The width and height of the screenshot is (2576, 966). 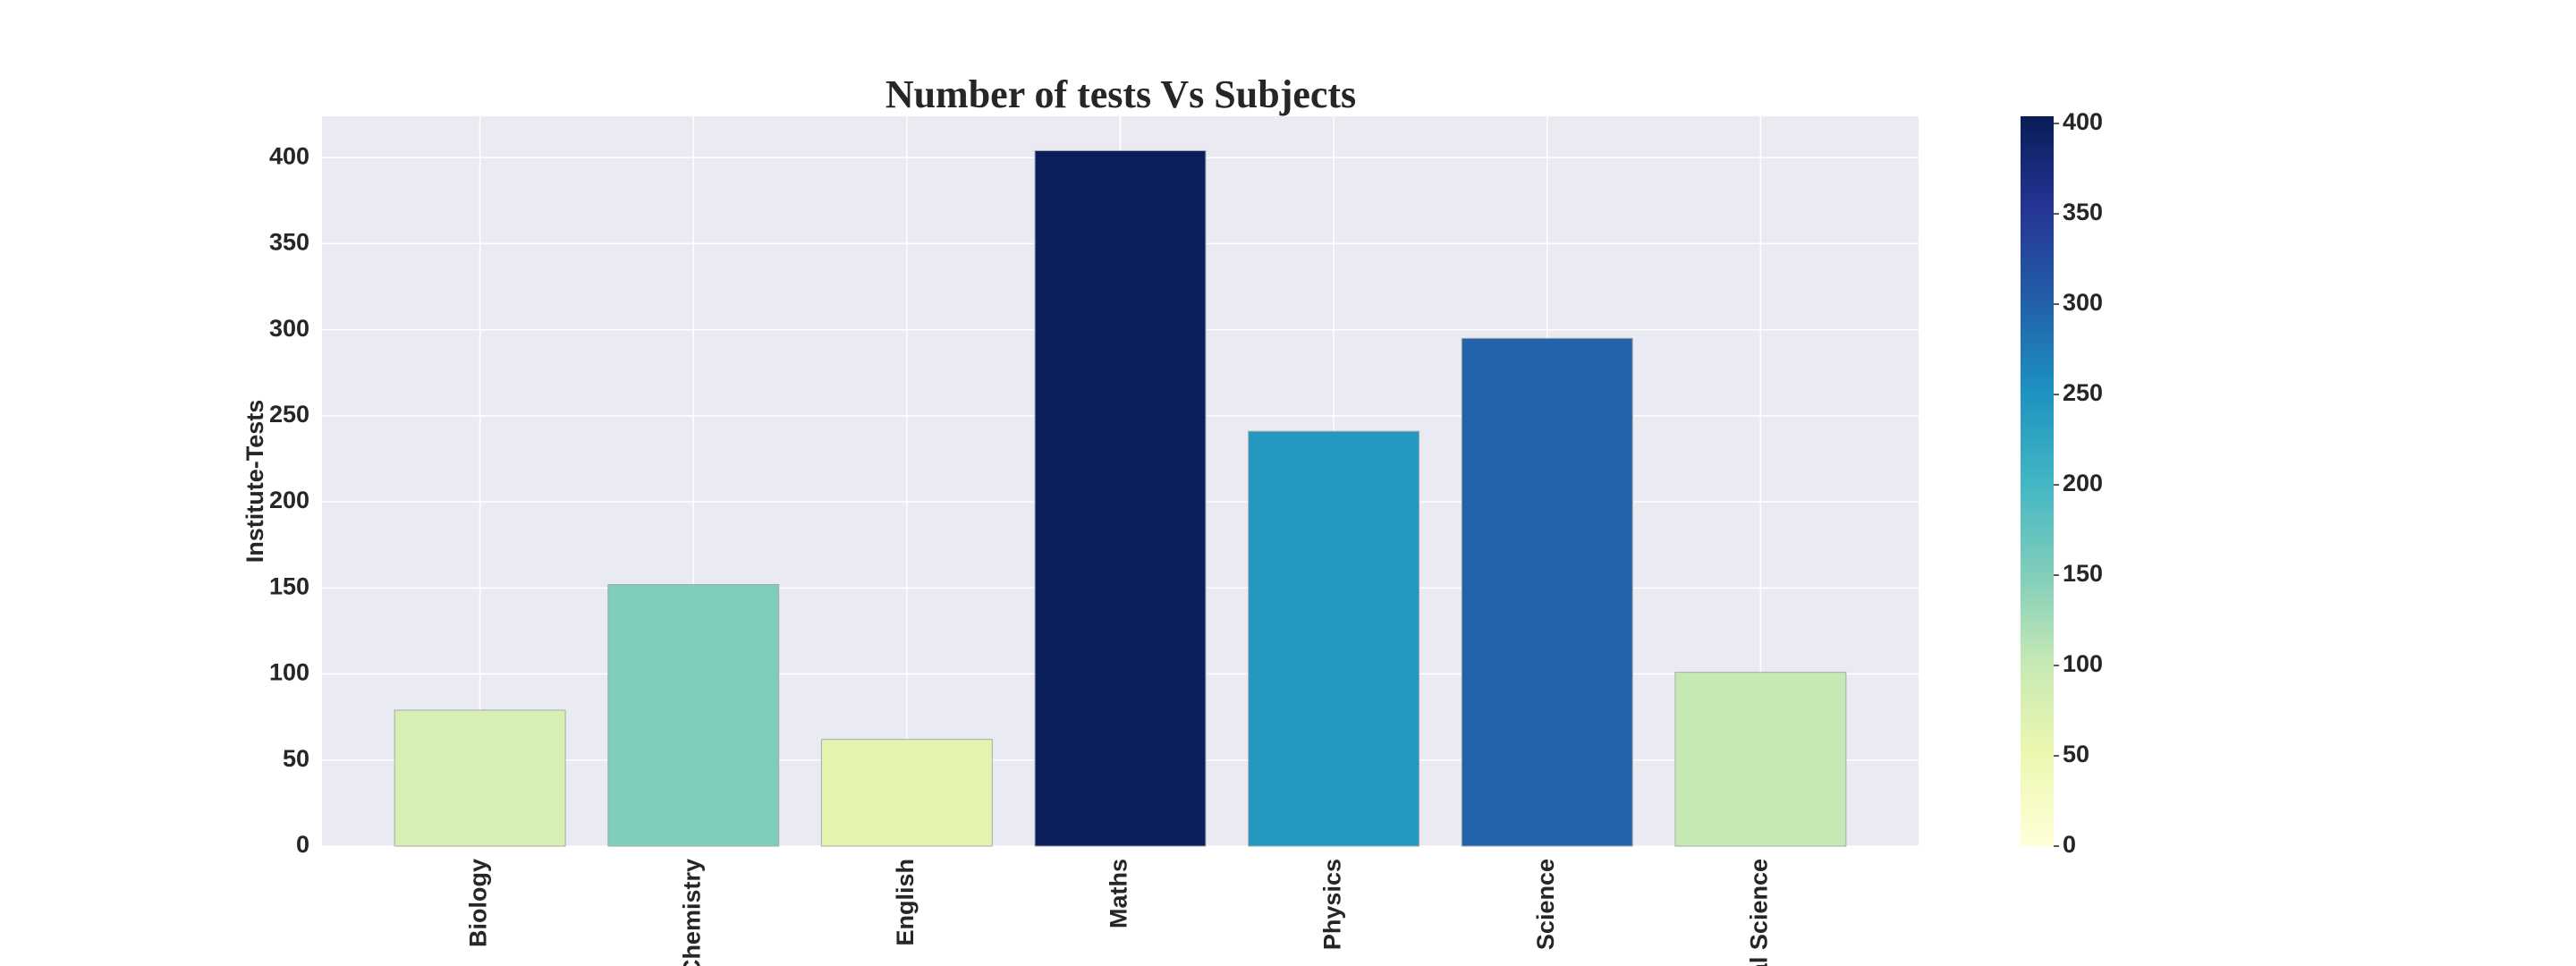 I want to click on colorbar-tick-label: 250, so click(x=2083, y=392).